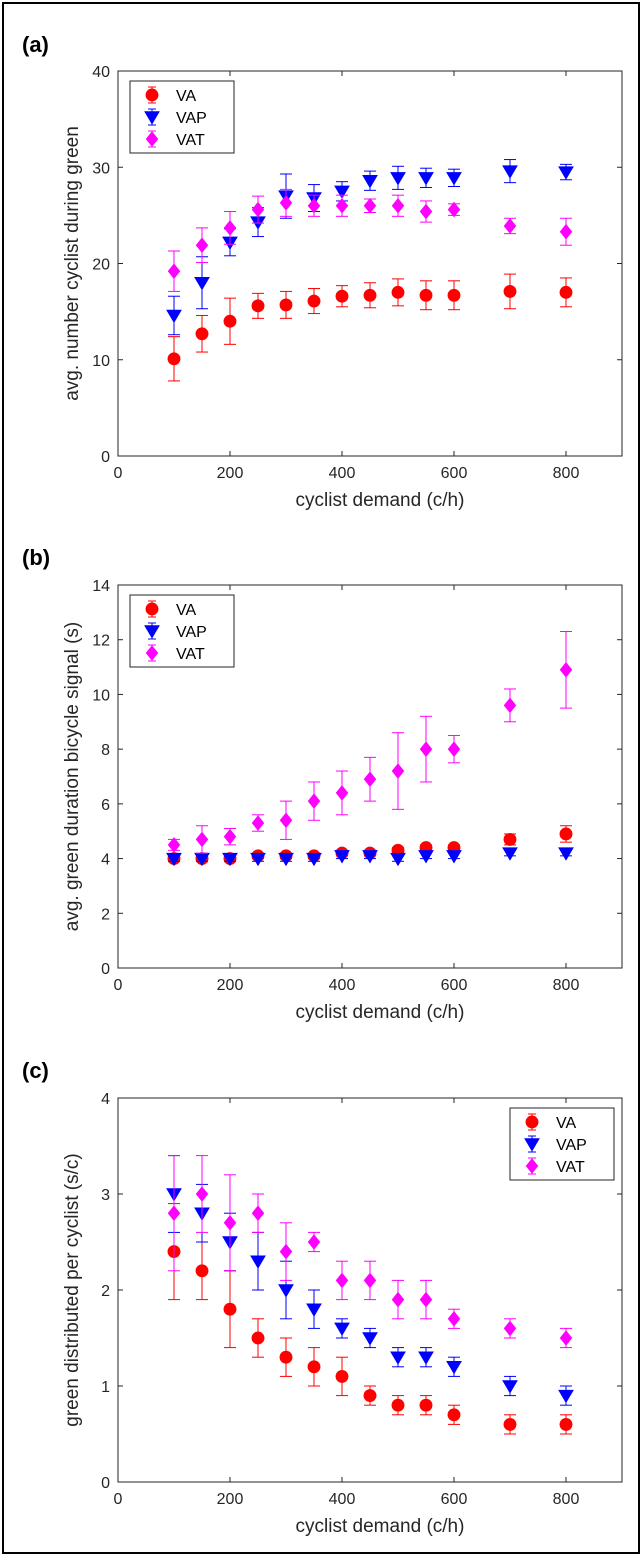 This screenshot has height=1558, width=644. Describe the element at coordinates (566, 985) in the screenshot. I see `x-tick-label: 800` at that location.